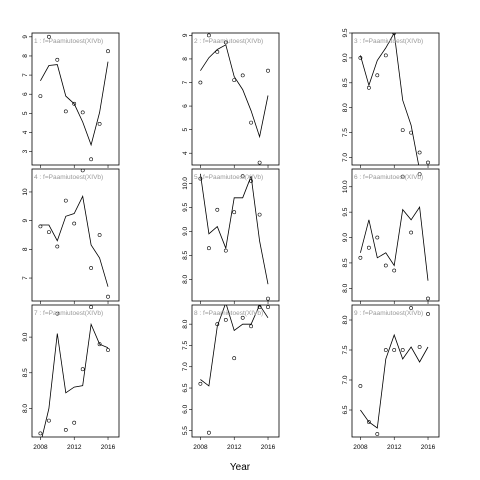  Describe the element at coordinates (228, 313) in the screenshot. I see `panel-strip-label: 8 : f=Paamiutoest(XIVb)` at that location.